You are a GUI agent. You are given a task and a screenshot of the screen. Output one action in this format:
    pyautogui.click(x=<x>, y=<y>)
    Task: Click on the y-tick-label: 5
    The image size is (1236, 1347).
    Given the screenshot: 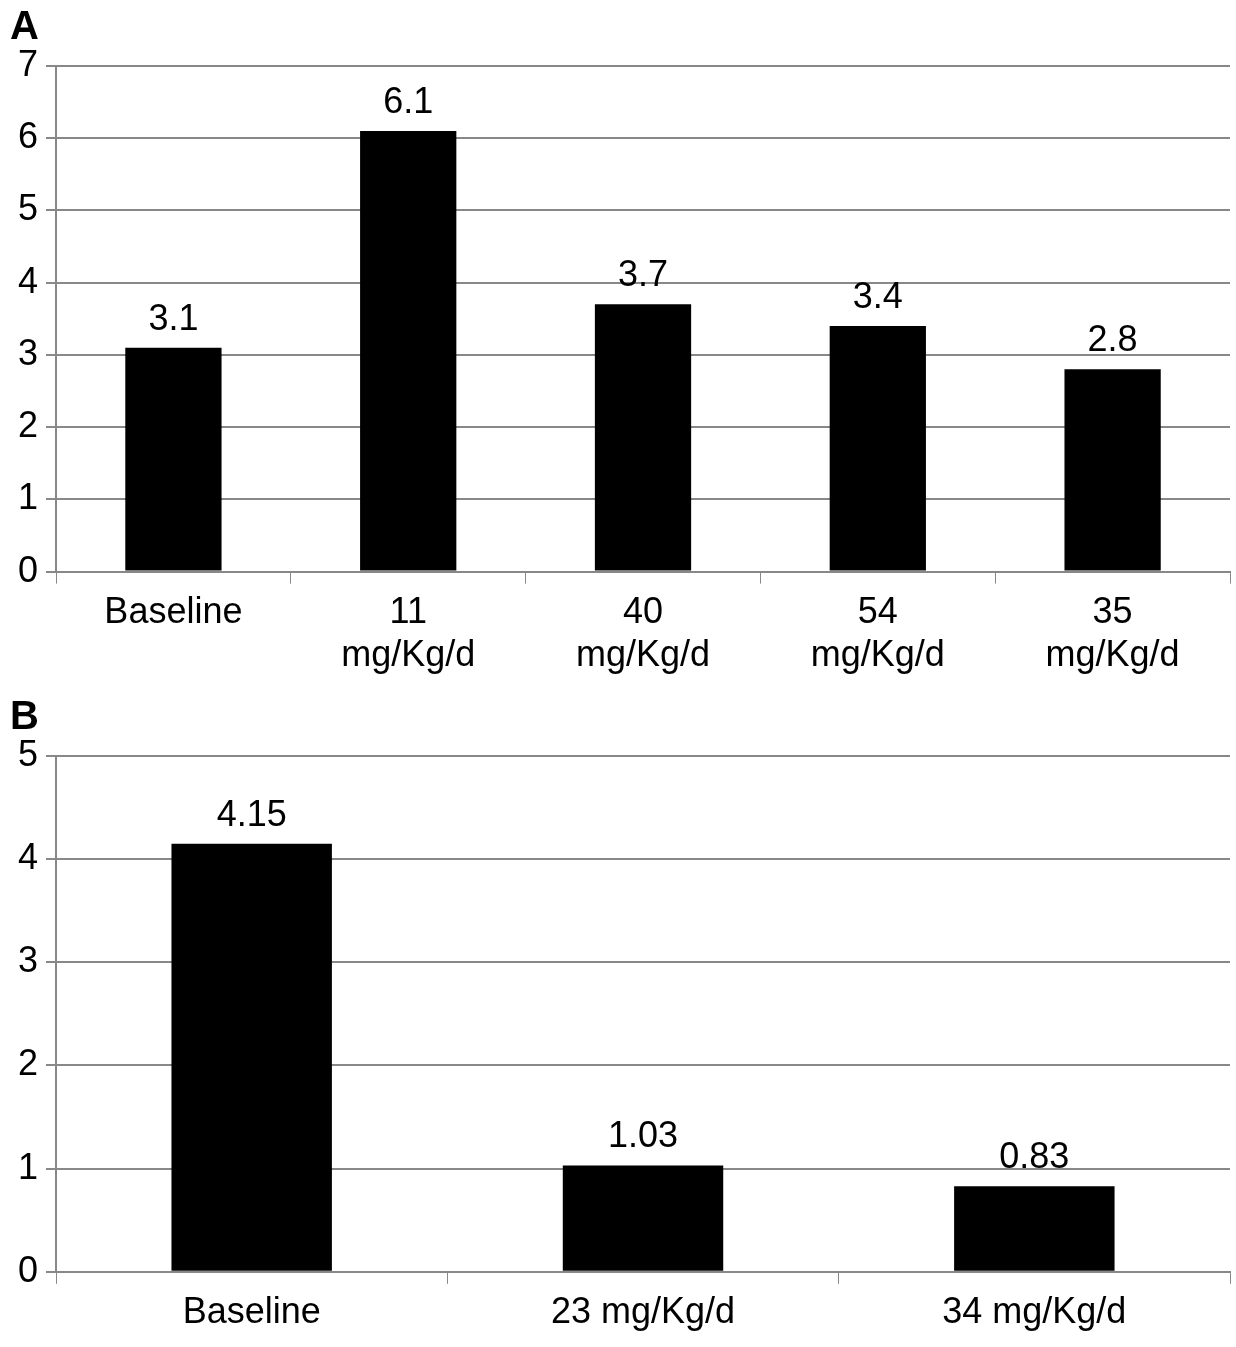 What is the action you would take?
    pyautogui.click(x=28, y=208)
    